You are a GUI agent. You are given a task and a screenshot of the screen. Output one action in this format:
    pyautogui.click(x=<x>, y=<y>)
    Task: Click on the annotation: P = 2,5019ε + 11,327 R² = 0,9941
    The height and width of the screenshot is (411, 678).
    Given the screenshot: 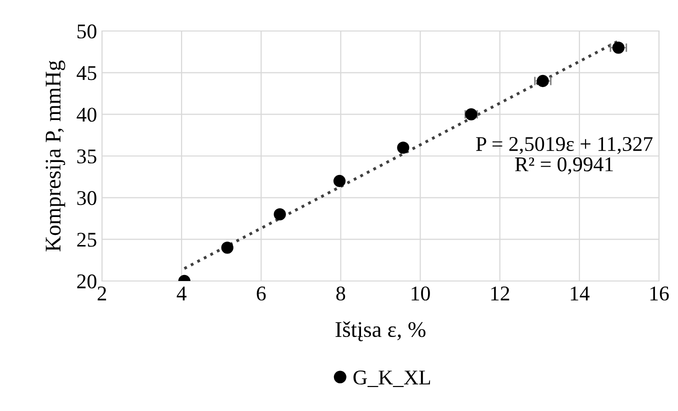 What is the action you would take?
    pyautogui.click(x=564, y=155)
    